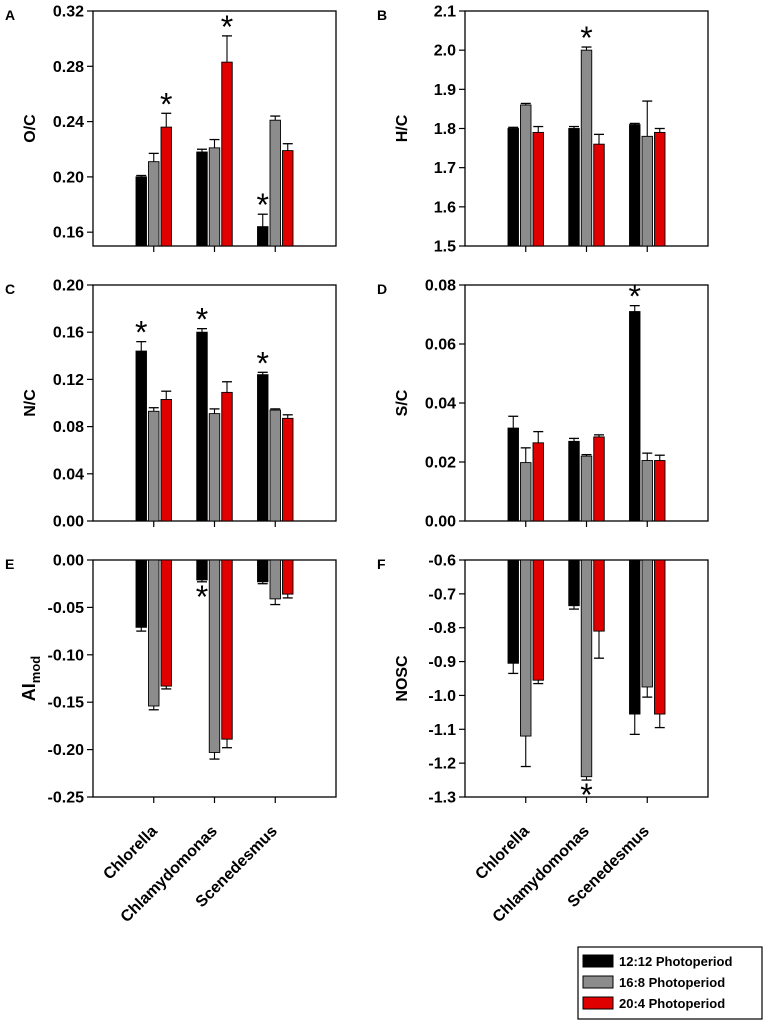  Describe the element at coordinates (445, 247) in the screenshot. I see `y-tick-label: 1.5` at that location.